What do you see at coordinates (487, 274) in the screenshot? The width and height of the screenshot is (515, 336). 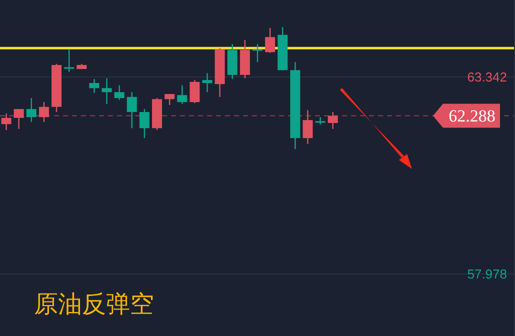 I see `y-tick-label: 57.978` at bounding box center [487, 274].